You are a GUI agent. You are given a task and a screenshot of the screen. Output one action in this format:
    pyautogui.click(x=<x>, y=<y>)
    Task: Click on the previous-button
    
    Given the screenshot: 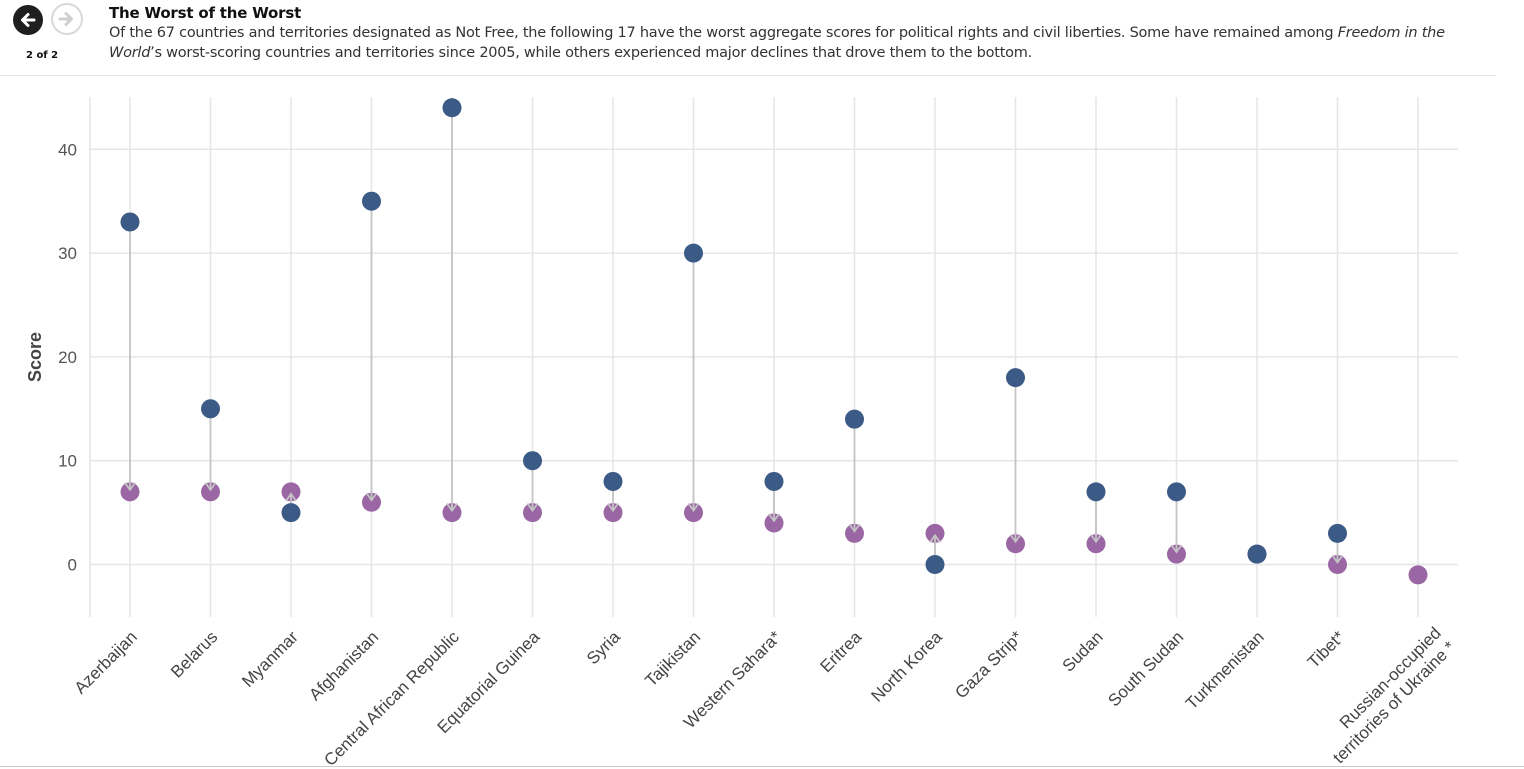 What is the action you would take?
    pyautogui.click(x=28, y=20)
    